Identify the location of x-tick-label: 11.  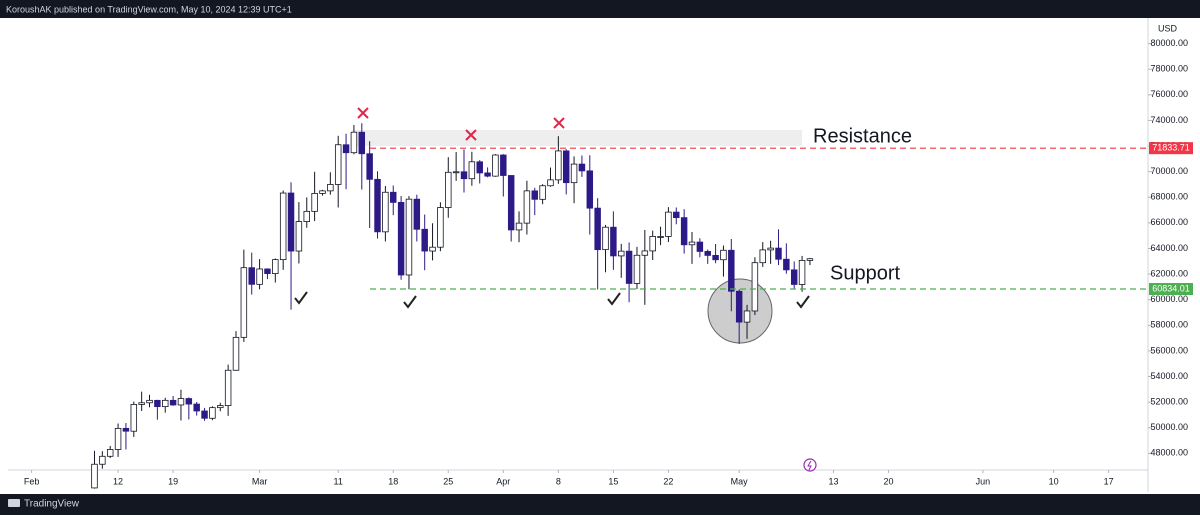
(338, 481).